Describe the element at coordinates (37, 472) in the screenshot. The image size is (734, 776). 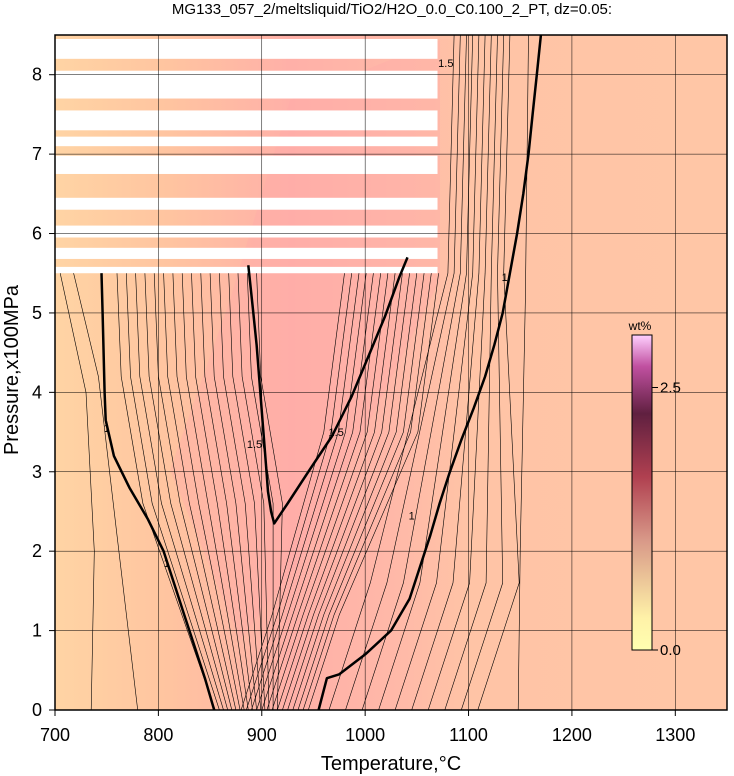
I see `y-tick-label: 3` at that location.